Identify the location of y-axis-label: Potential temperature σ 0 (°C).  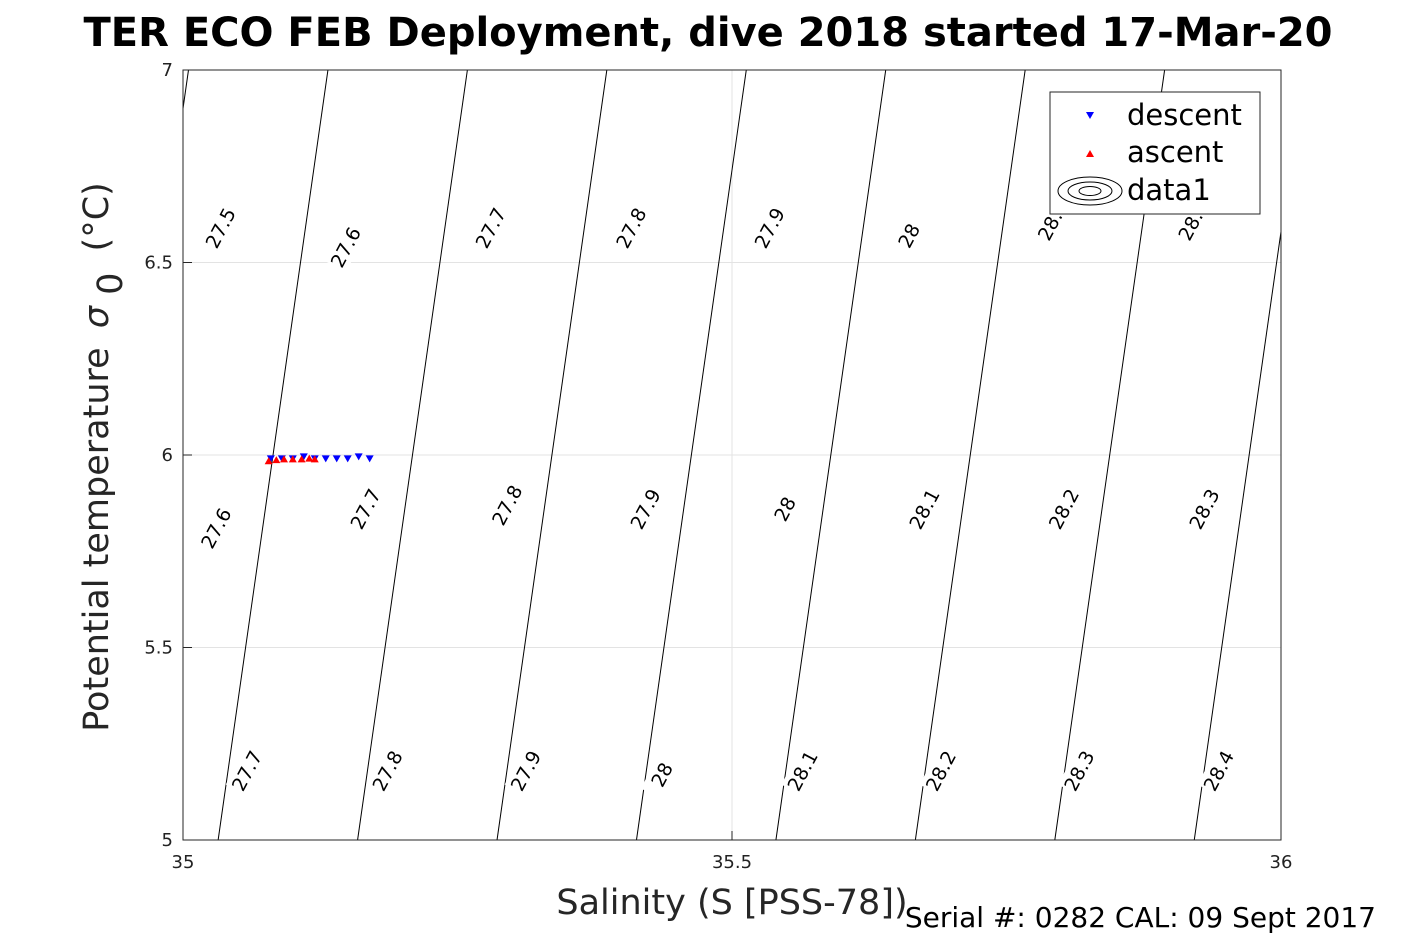
(104, 457).